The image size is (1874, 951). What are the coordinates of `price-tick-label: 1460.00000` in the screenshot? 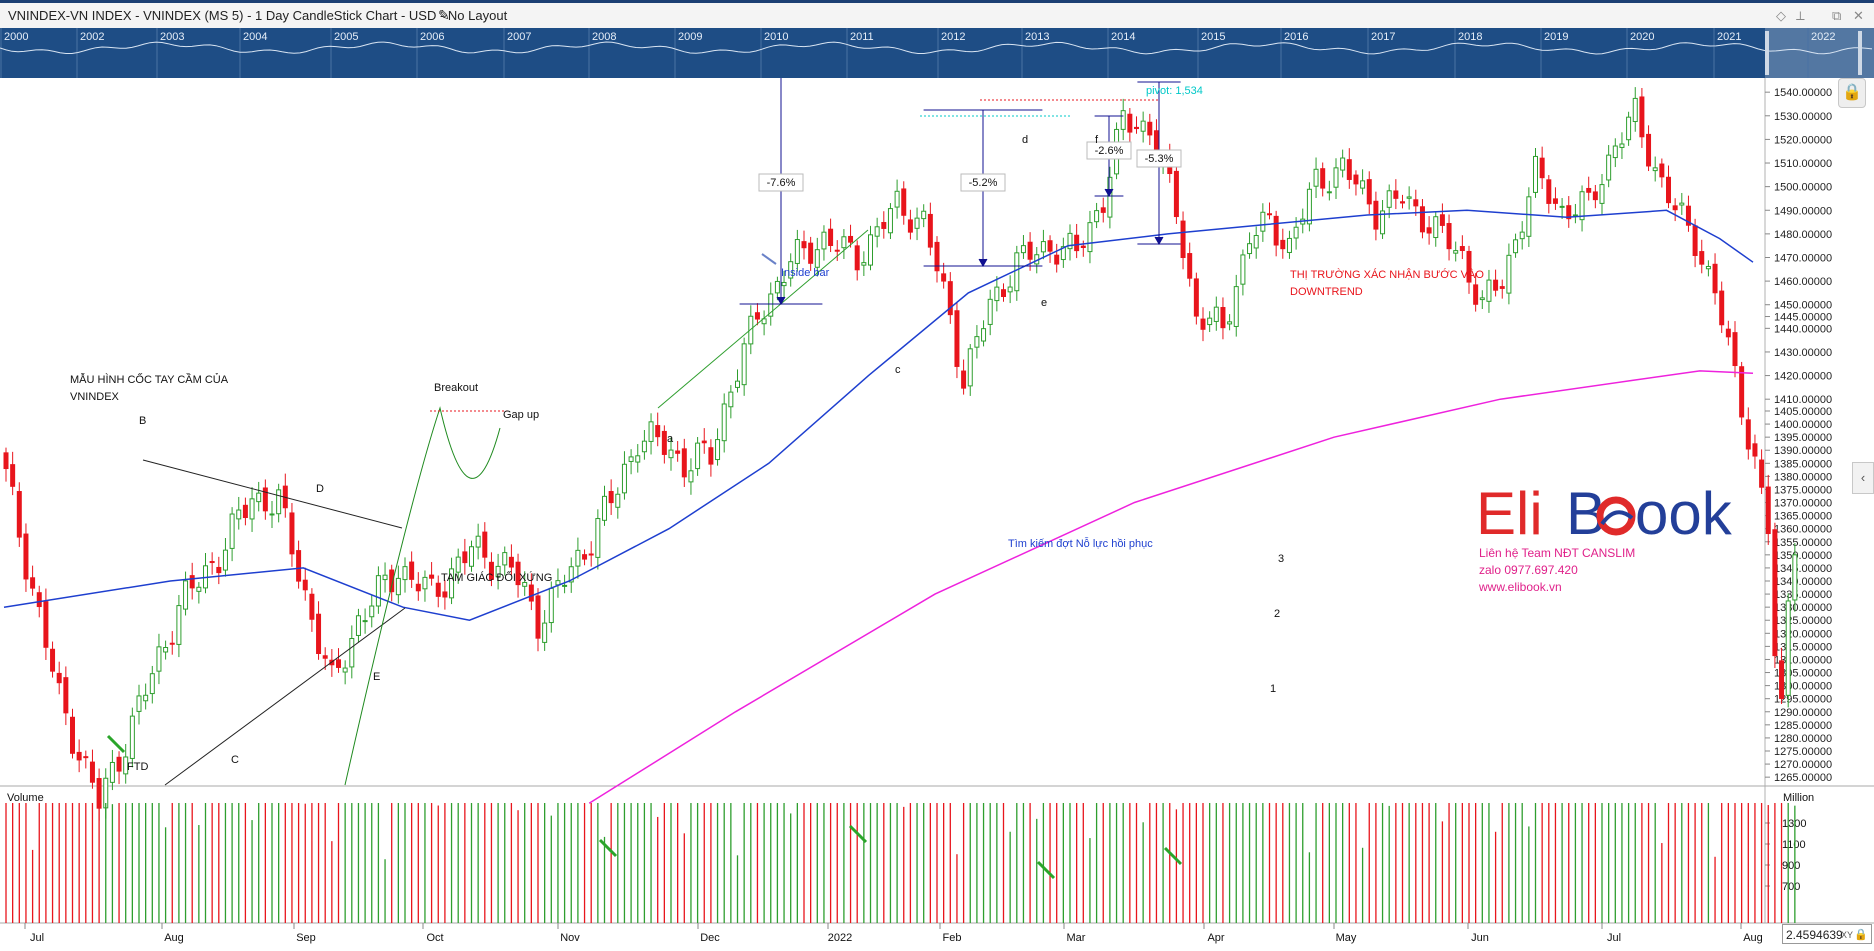 It's located at (1803, 282).